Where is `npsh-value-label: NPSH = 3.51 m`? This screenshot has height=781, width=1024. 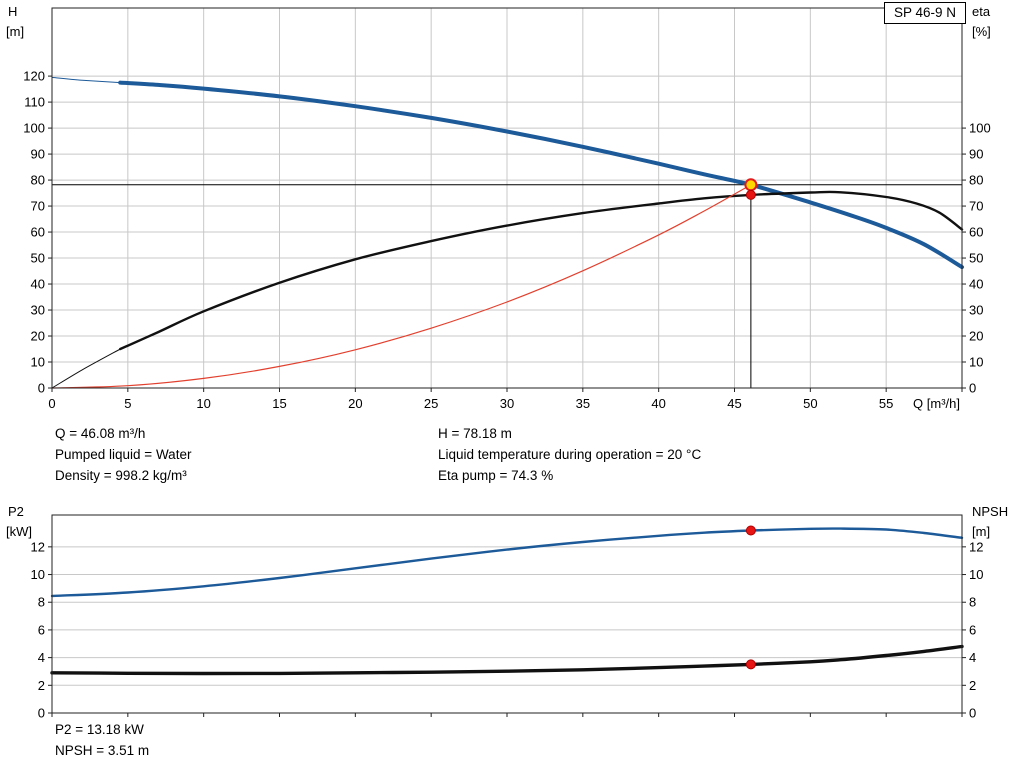
npsh-value-label: NPSH = 3.51 m is located at coordinates (102, 750).